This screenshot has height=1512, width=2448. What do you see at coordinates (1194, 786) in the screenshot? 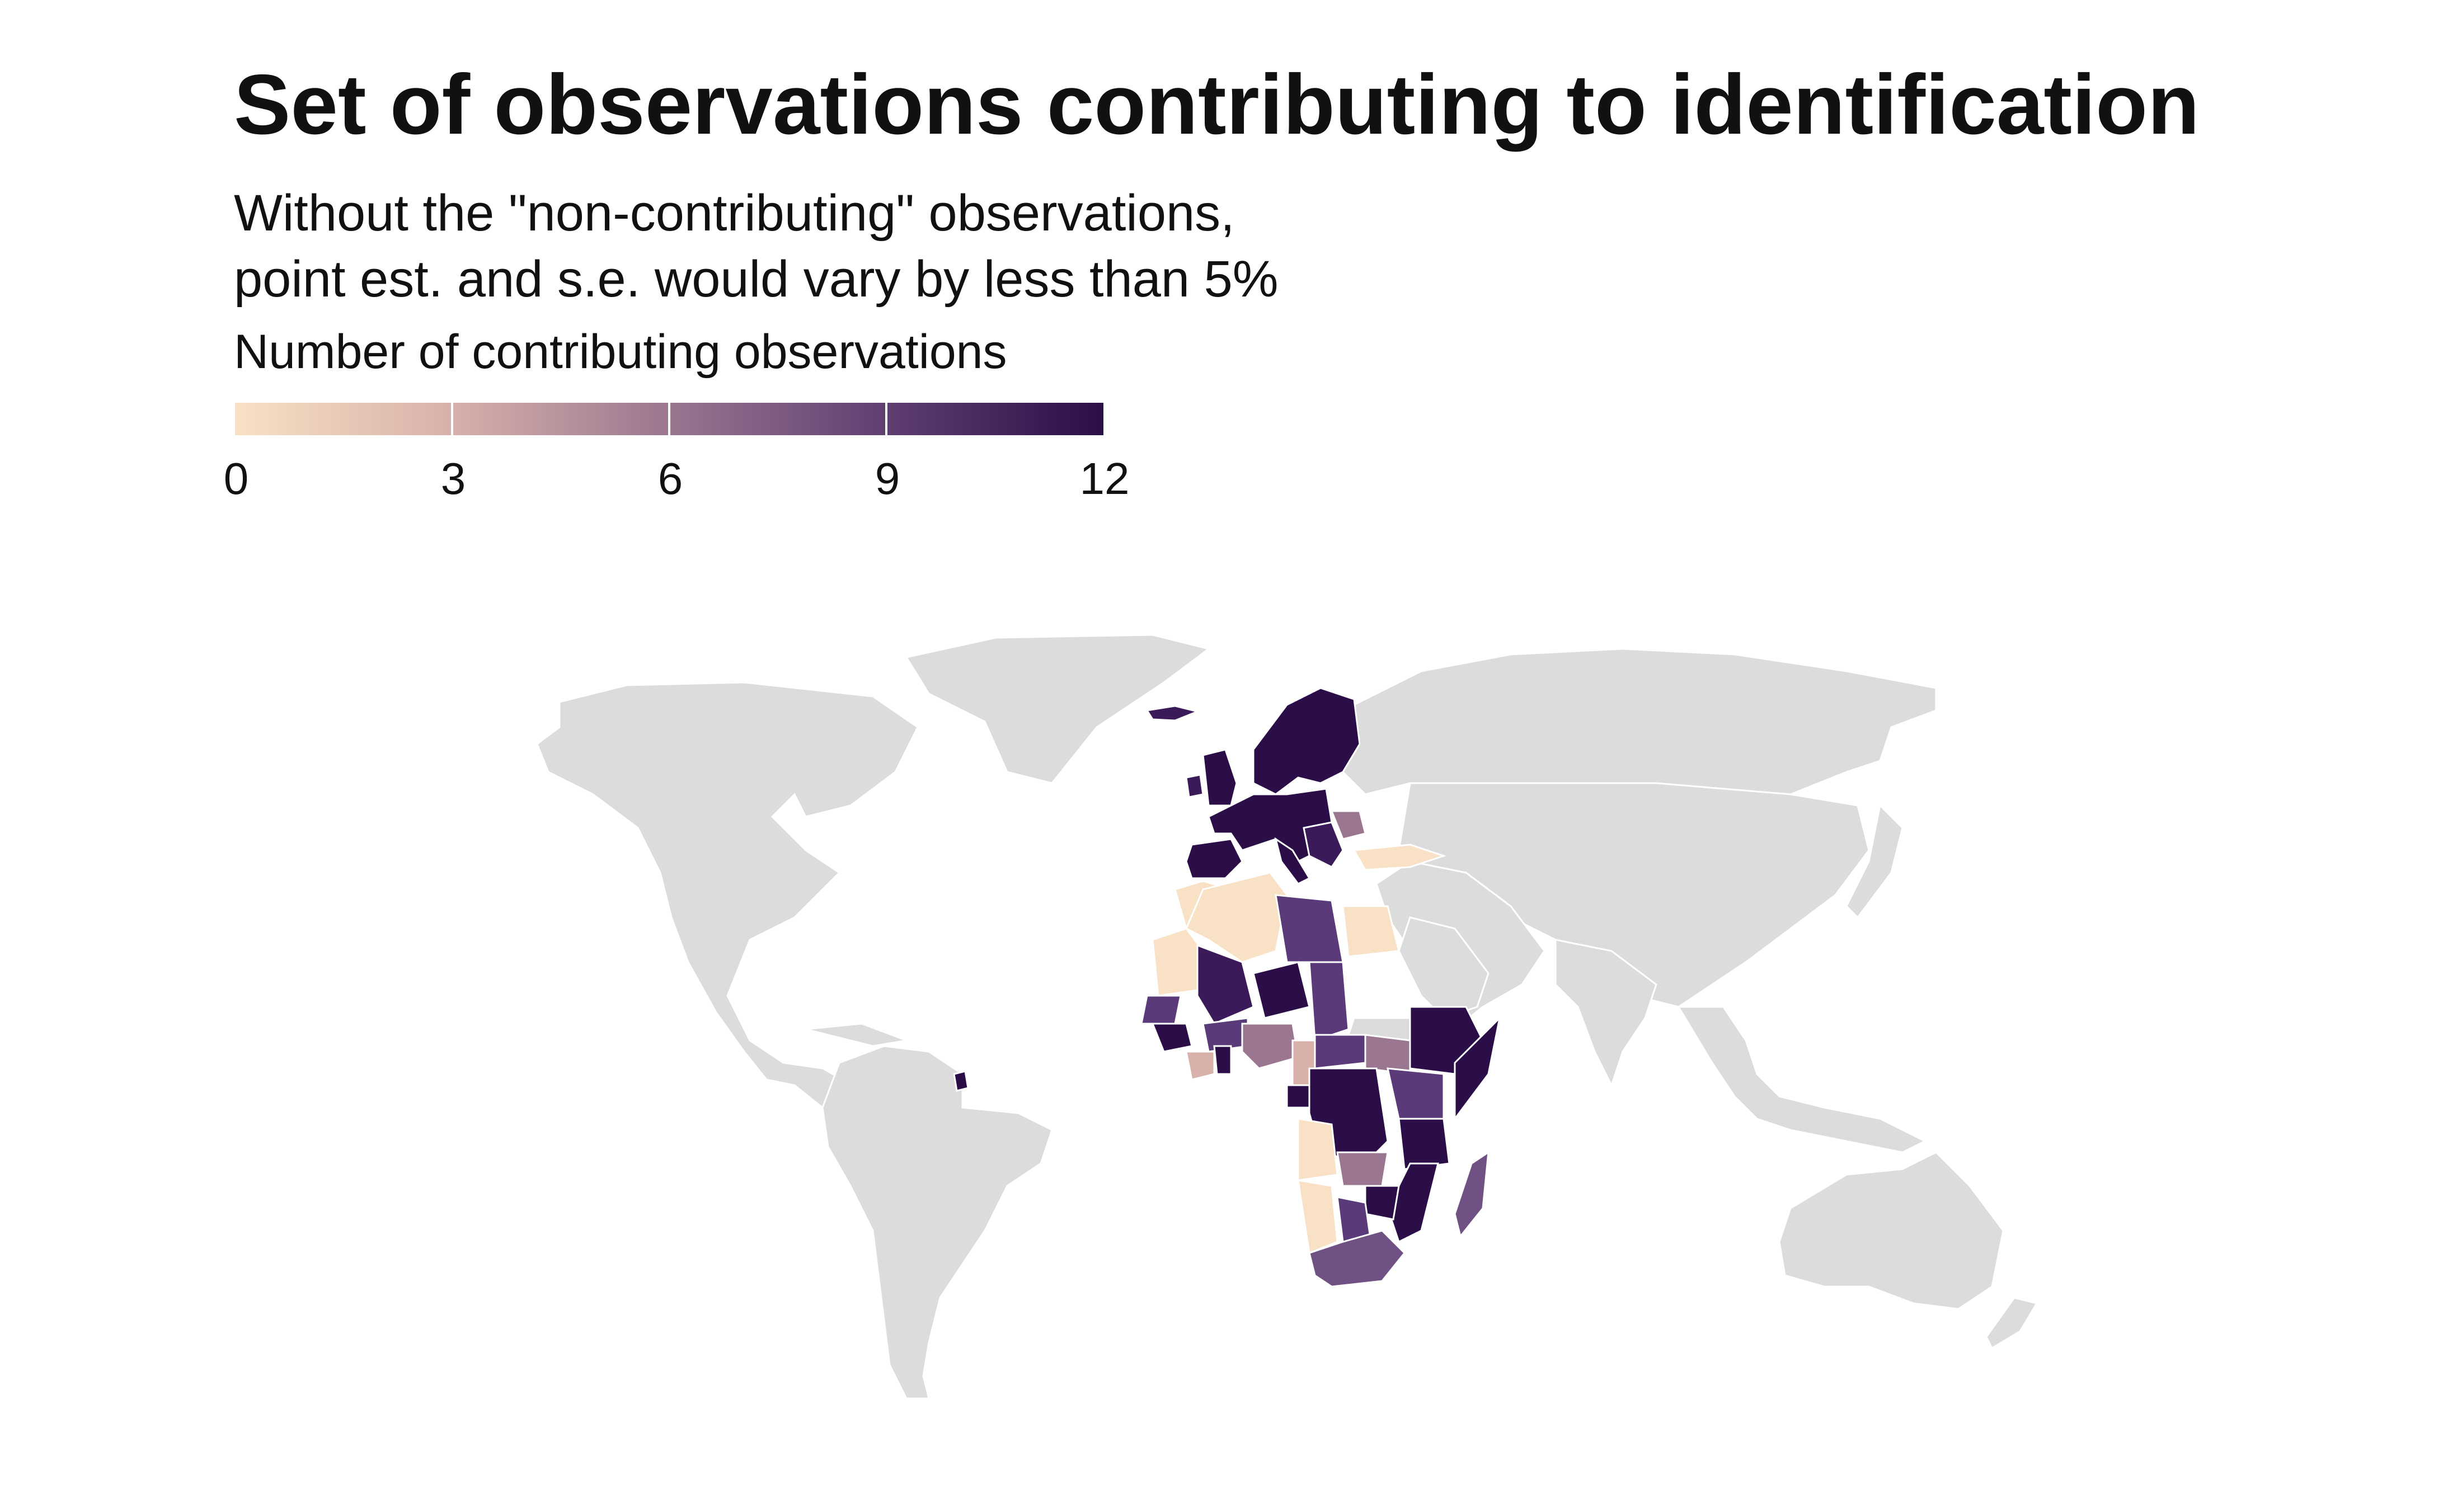
I see `ireland` at bounding box center [1194, 786].